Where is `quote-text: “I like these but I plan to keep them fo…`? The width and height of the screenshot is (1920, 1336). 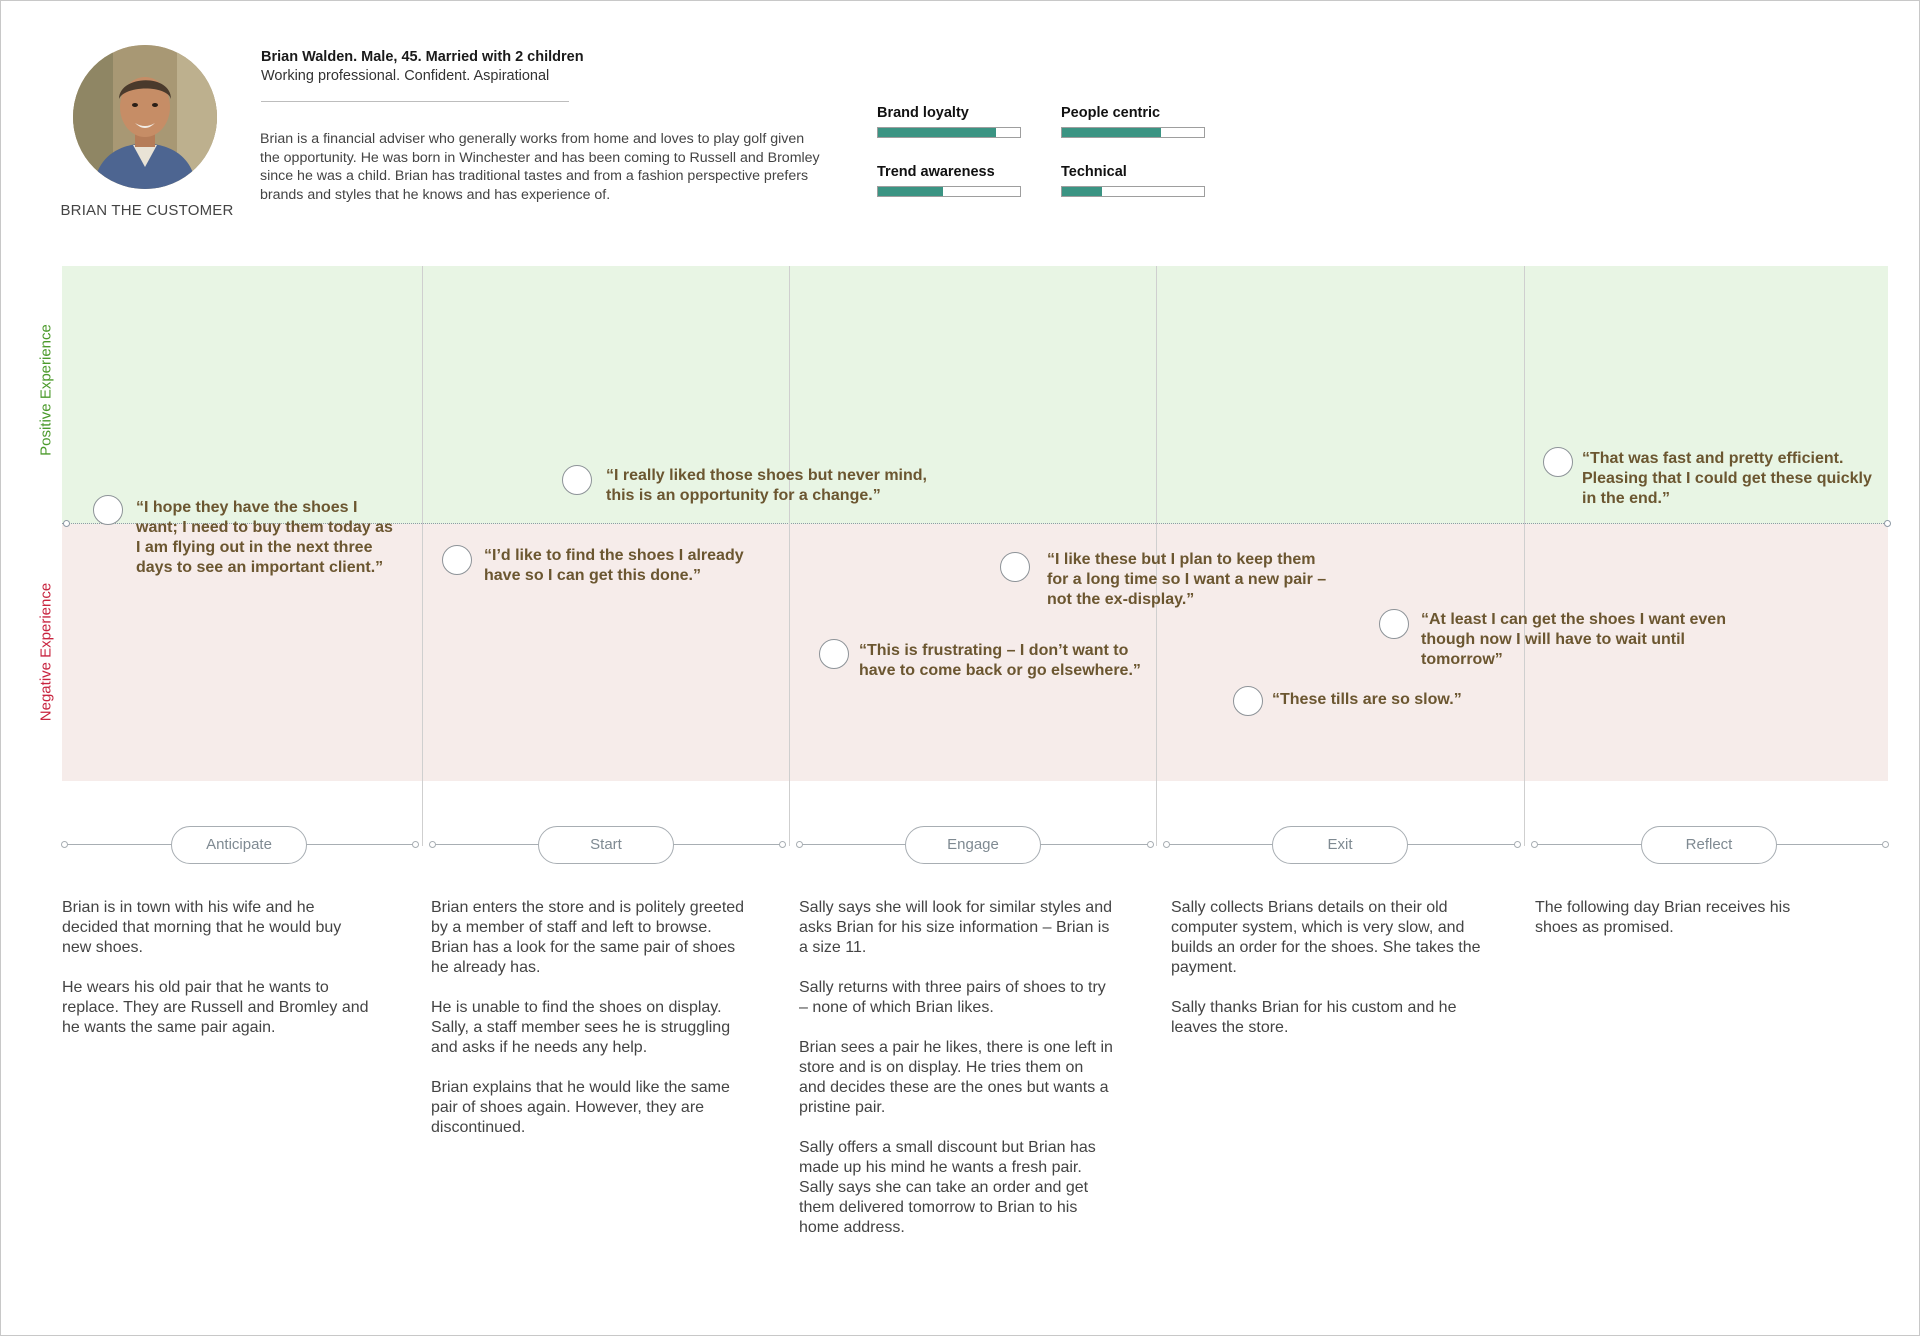
quote-text: “I like these but I plan to keep them fo… is located at coordinates (1187, 579).